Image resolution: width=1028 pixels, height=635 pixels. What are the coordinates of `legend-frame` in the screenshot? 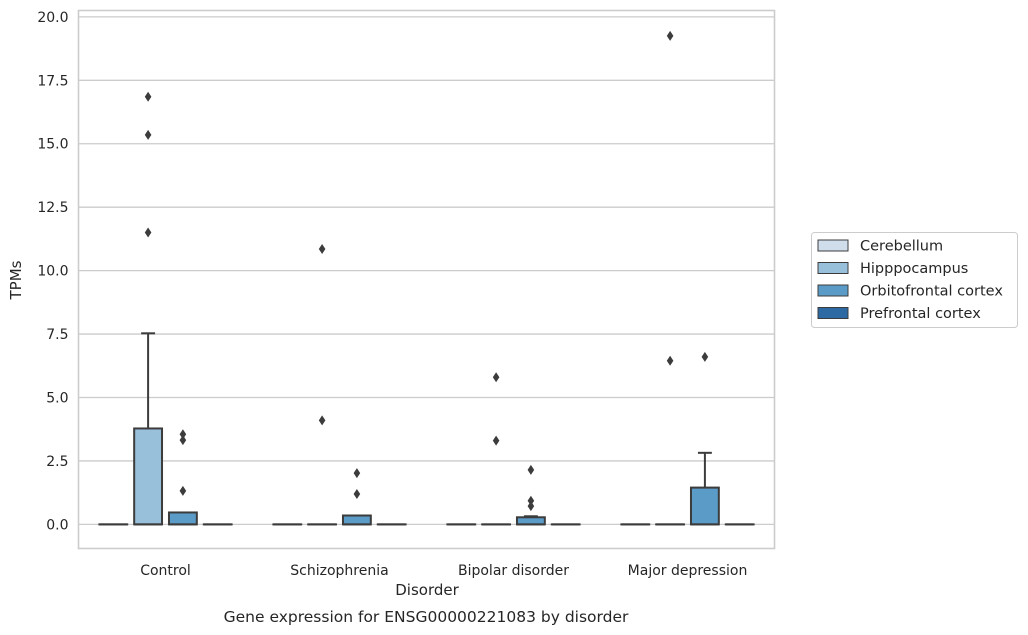 It's located at (914, 280).